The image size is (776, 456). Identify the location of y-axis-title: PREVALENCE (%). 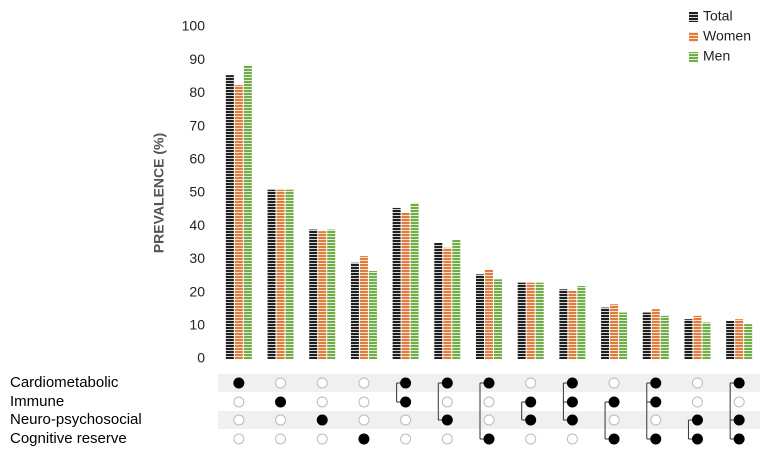
(159, 193).